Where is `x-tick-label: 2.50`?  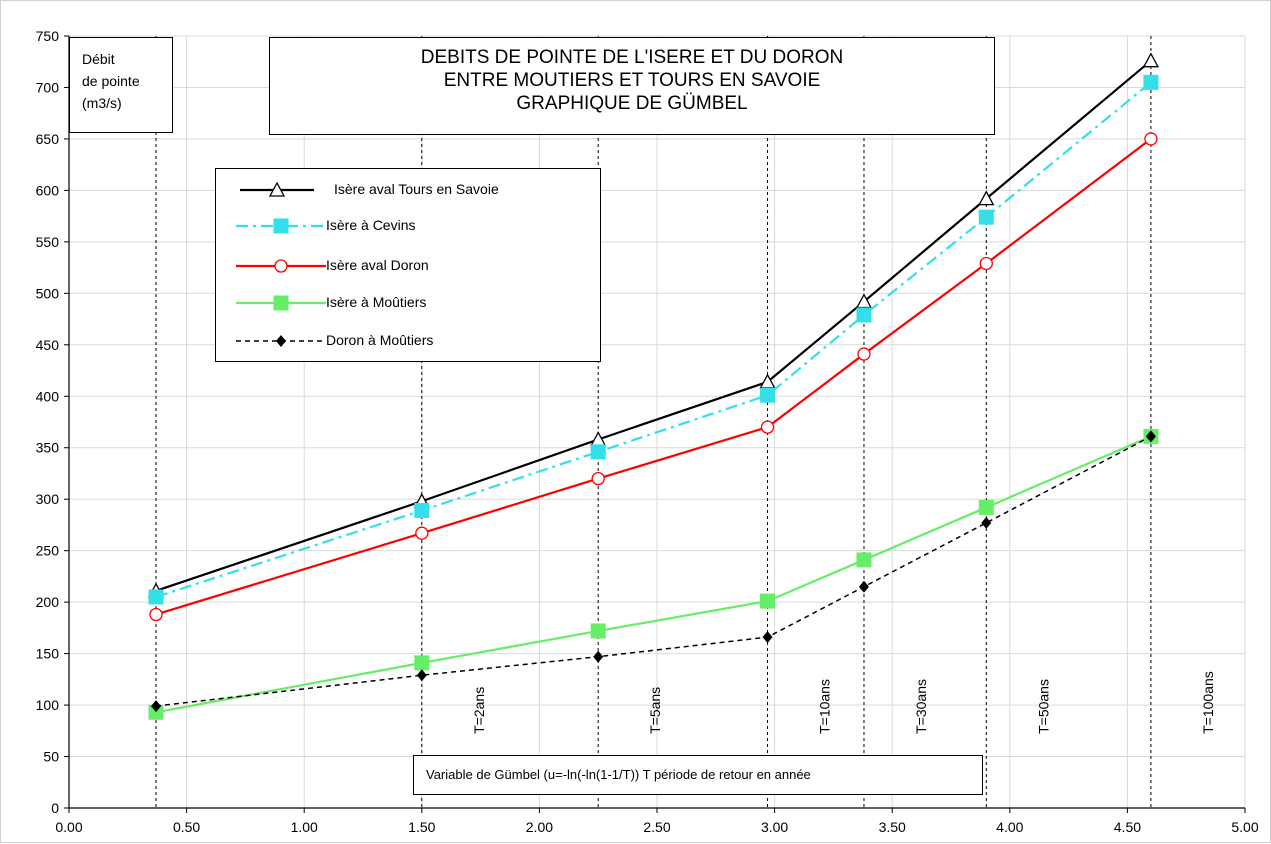
x-tick-label: 2.50 is located at coordinates (656, 827).